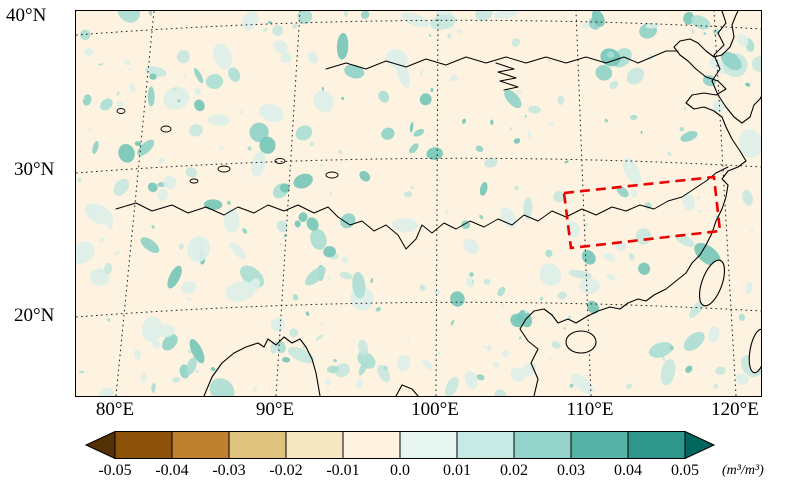  Describe the element at coordinates (115, 470) in the screenshot. I see `colorbar-tick-label: -0.05` at that location.